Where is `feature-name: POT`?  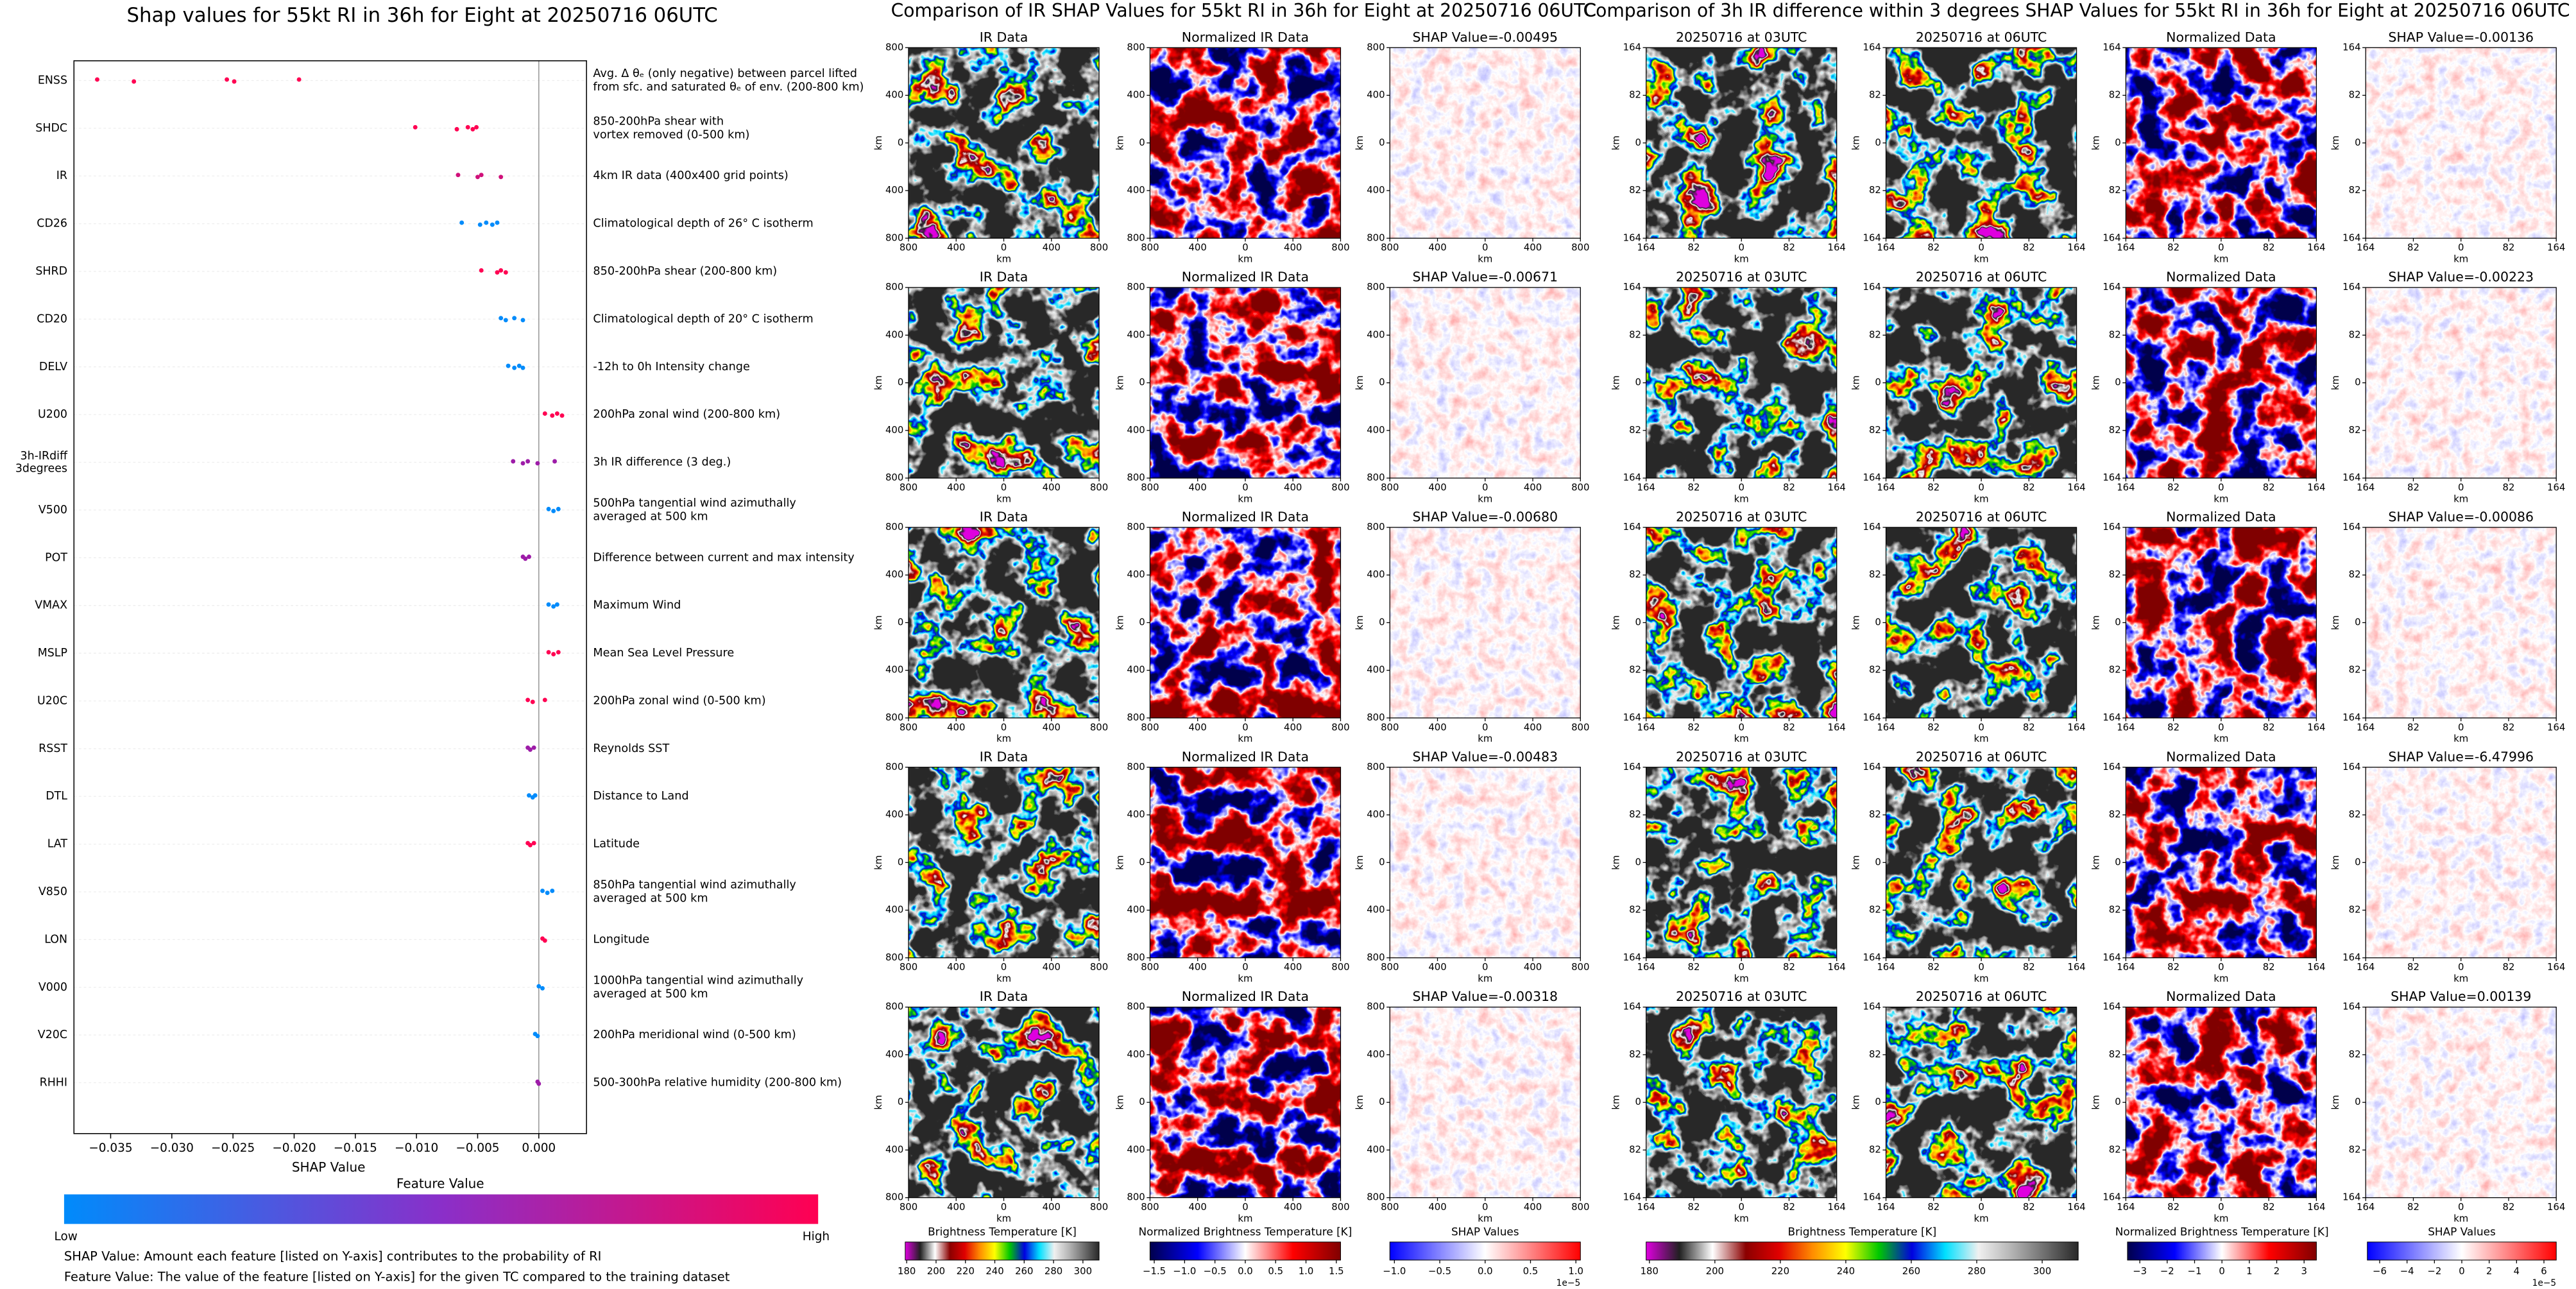
feature-name: POT is located at coordinates (56, 557).